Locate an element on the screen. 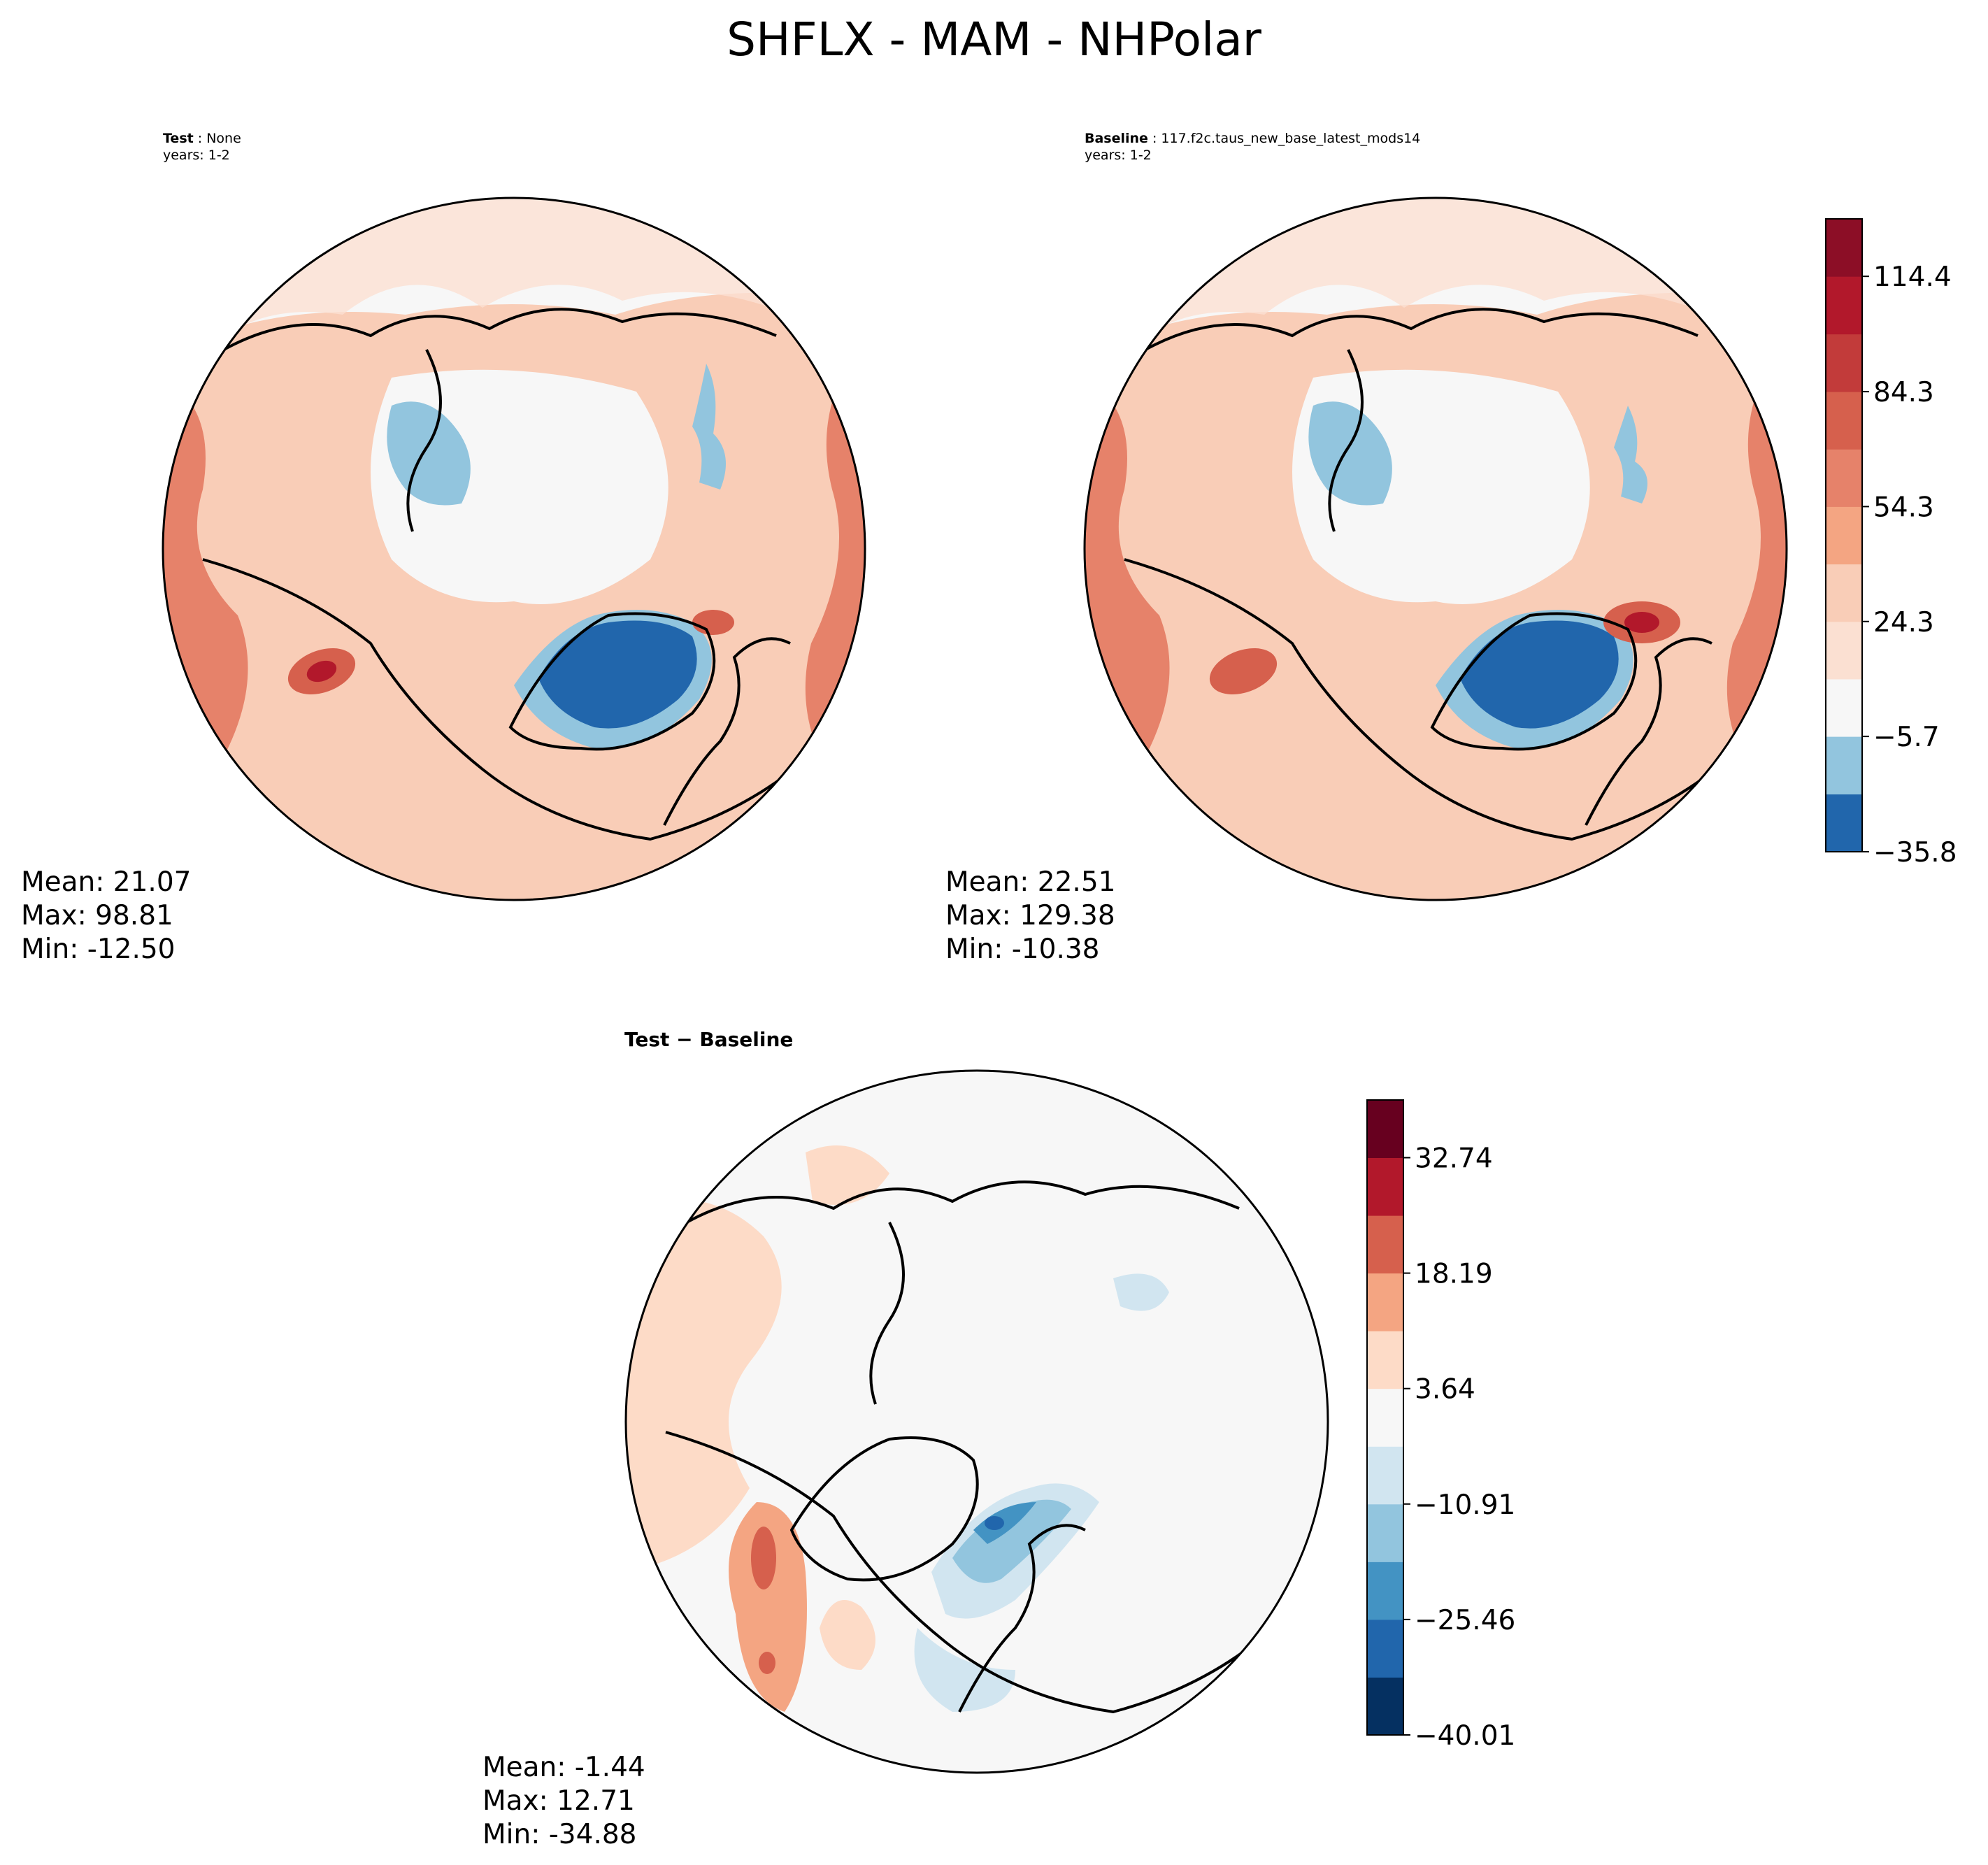 The image size is (1988, 1865). diff-colorbar-frame is located at coordinates (1385, 1417).